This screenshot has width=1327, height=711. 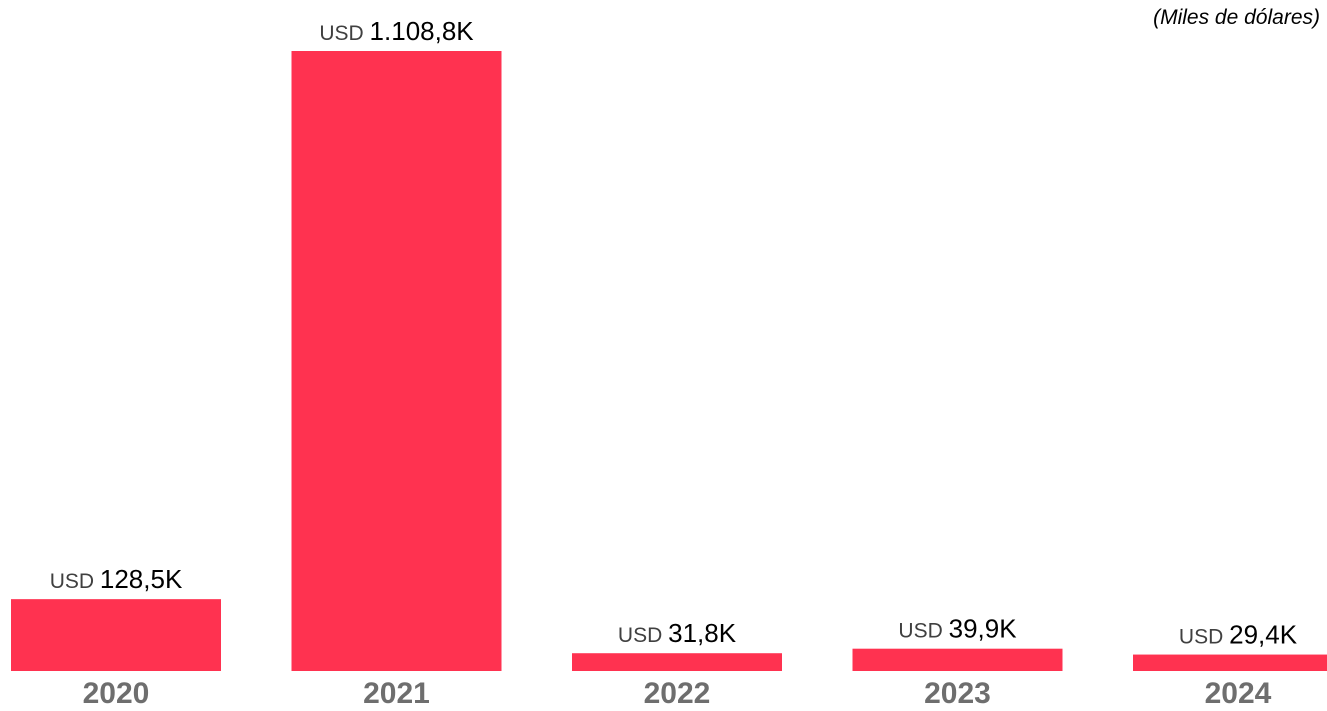 I want to click on value-label-2022: USD 31,8K, so click(x=677, y=633).